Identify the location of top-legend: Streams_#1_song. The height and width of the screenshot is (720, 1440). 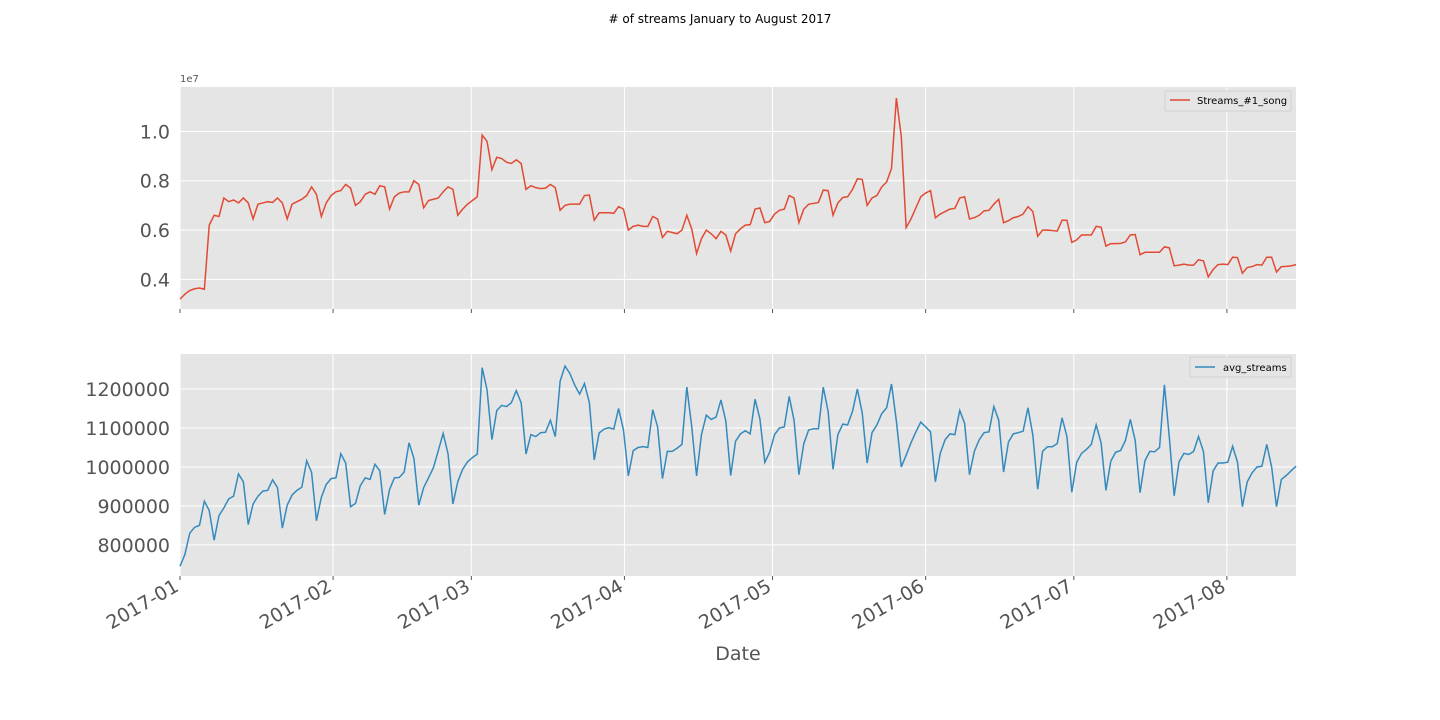
(1228, 101).